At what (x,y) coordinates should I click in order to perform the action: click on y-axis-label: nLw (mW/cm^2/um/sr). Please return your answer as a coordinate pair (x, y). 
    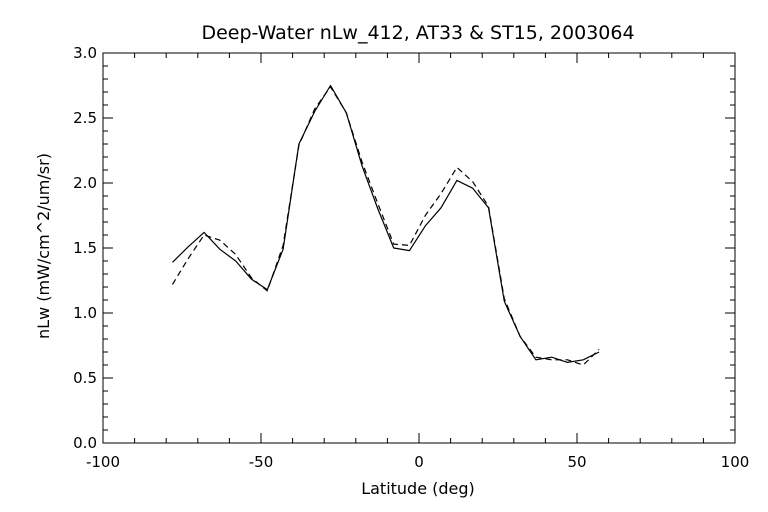
    Looking at the image, I should click on (43, 246).